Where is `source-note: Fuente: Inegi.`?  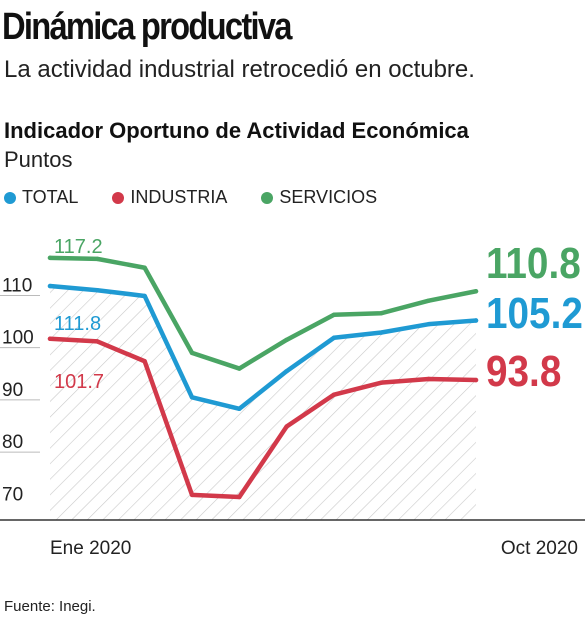 source-note: Fuente: Inegi. is located at coordinates (50, 606).